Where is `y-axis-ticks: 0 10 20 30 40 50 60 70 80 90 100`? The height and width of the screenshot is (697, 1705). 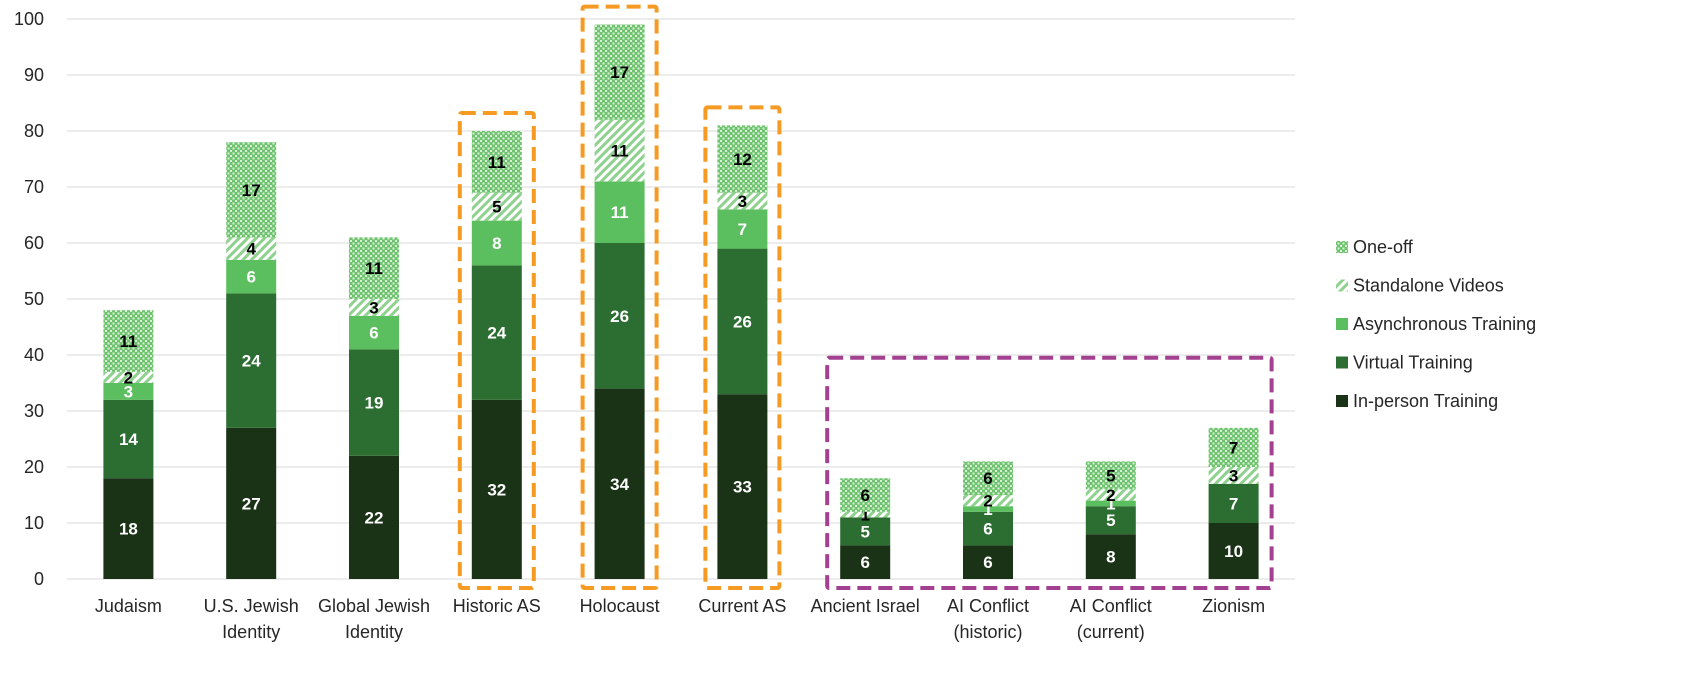 y-axis-ticks: 0 10 20 30 40 50 60 70 80 90 100 is located at coordinates (29, 299).